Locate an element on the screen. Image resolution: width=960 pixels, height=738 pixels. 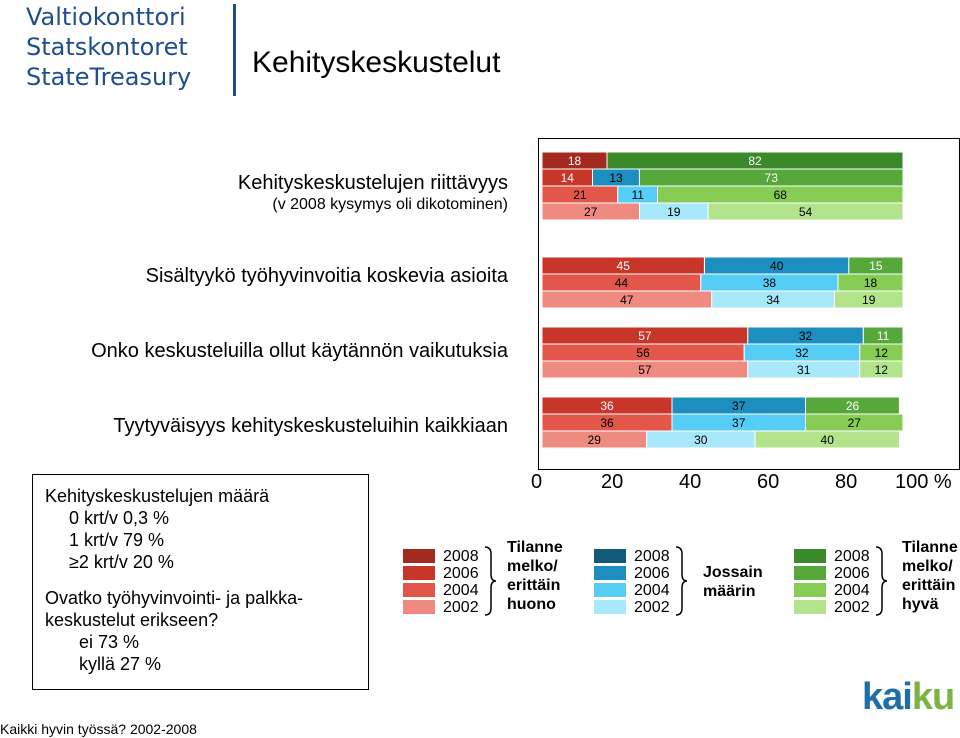
x-tick-20: 20 is located at coordinates (612, 482).